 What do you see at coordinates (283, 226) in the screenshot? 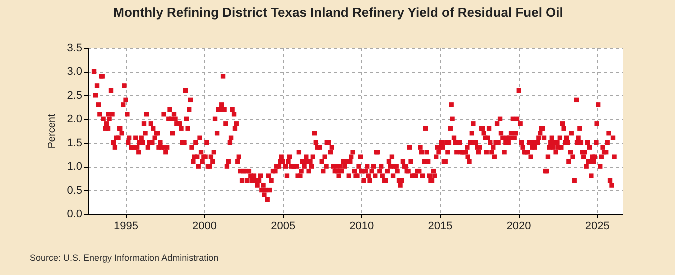
I see `x-tick-label: 2005` at bounding box center [283, 226].